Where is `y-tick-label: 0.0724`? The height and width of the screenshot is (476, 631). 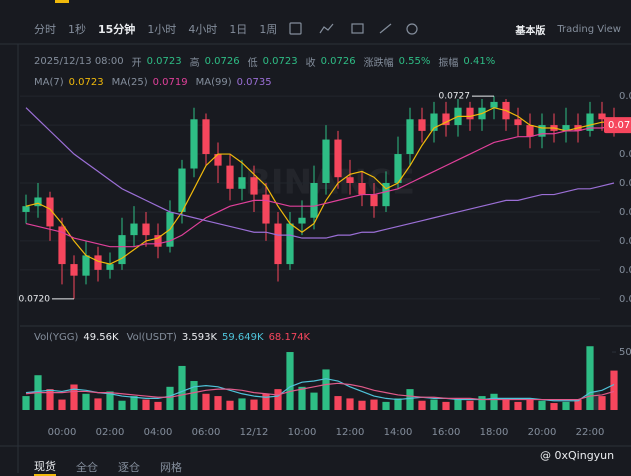 y-tick-label: 0.0724 is located at coordinates (625, 183).